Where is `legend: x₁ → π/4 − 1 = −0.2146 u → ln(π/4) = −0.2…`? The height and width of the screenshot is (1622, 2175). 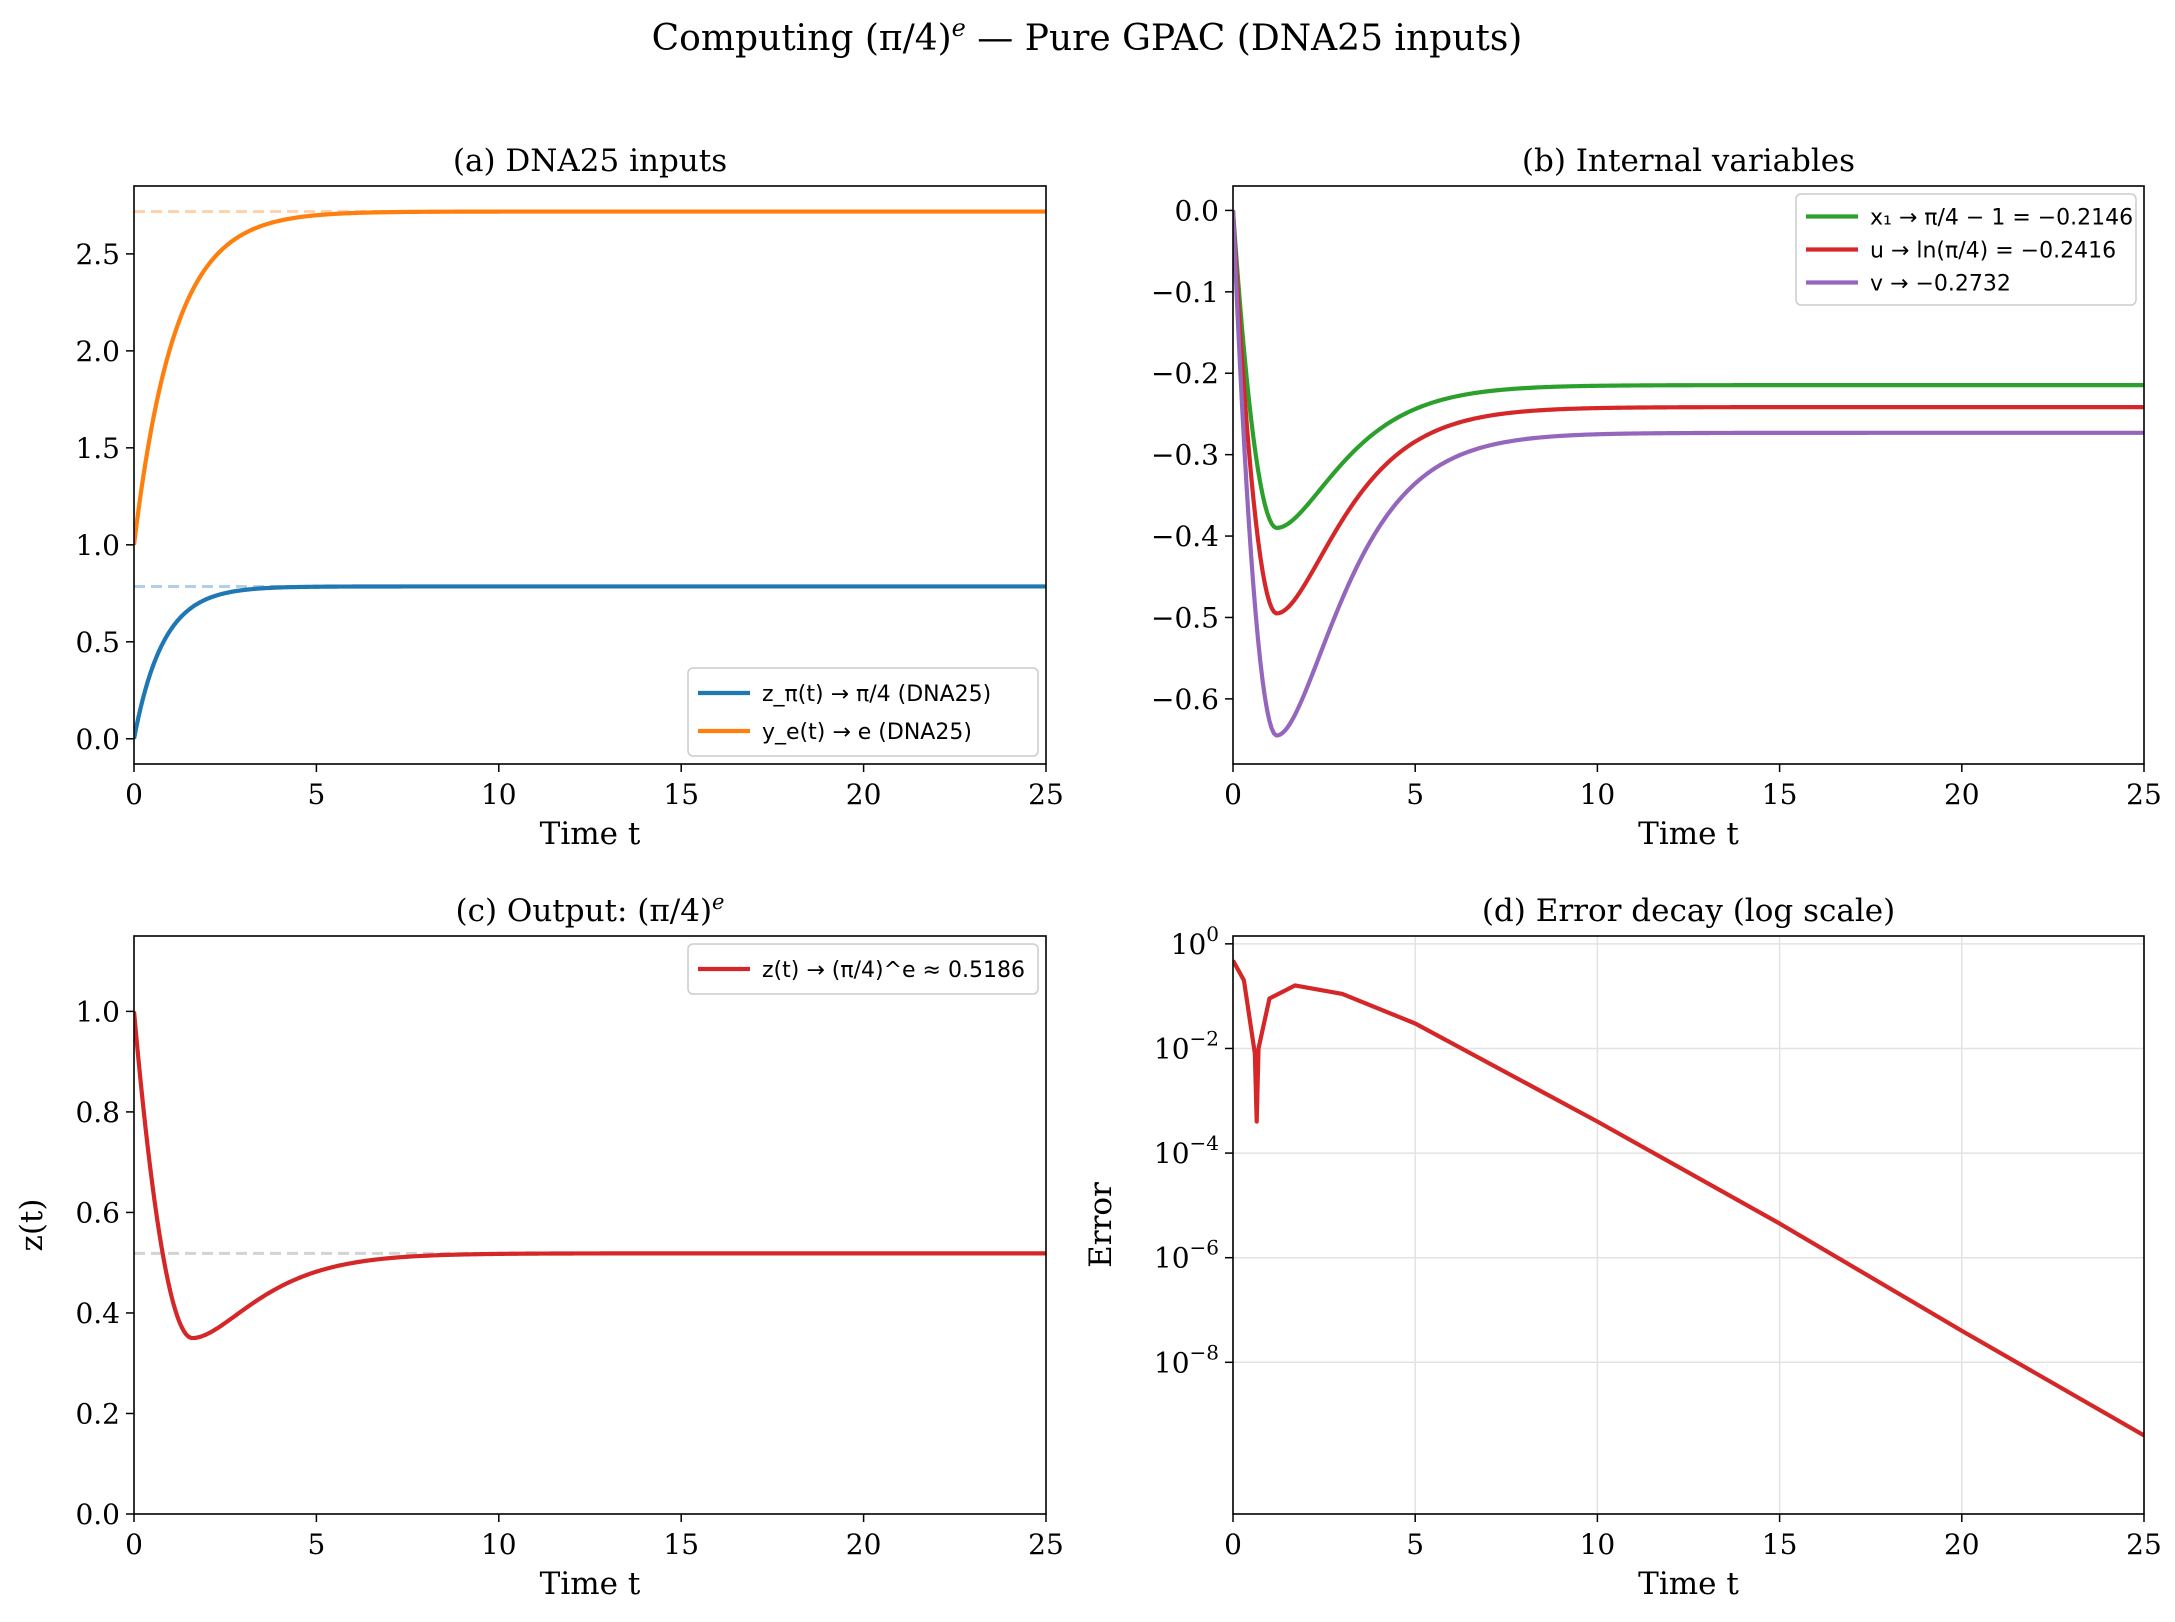
legend: x₁ → π/4 − 1 = −0.2146 u → ln(π/4) = −0.2… is located at coordinates (1966, 249).